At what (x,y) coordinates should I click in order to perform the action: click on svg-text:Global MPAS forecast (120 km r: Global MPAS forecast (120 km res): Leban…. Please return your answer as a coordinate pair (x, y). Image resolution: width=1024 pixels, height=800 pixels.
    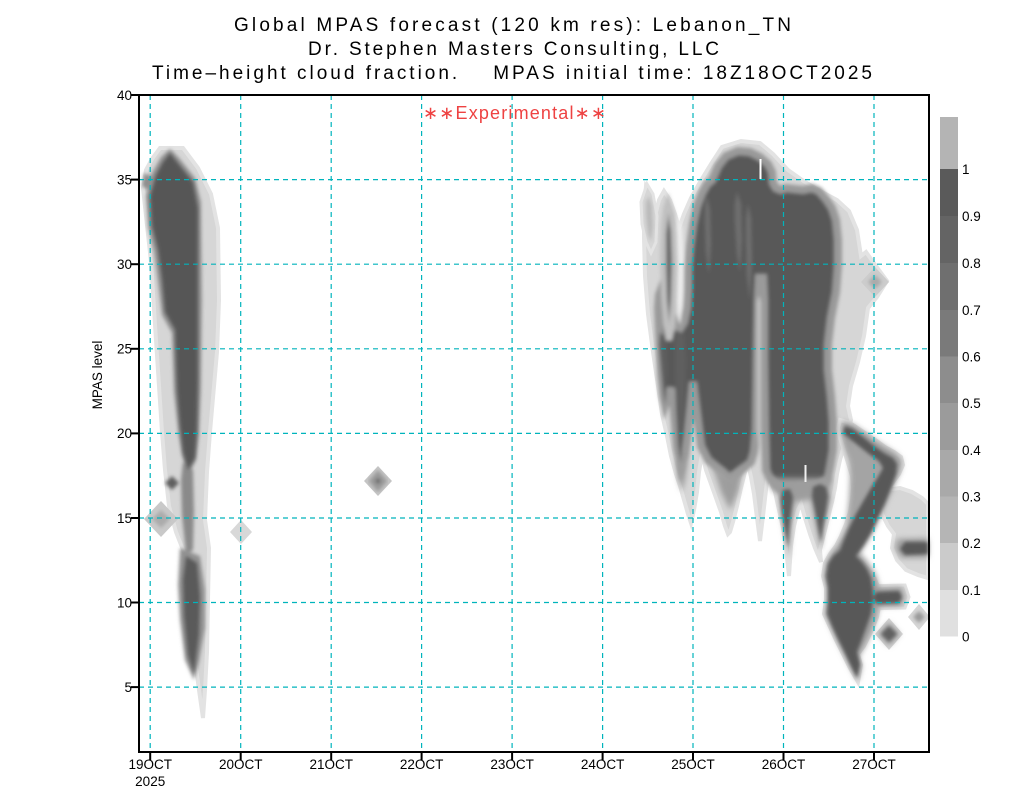
    Looking at the image, I should click on (512, 25).